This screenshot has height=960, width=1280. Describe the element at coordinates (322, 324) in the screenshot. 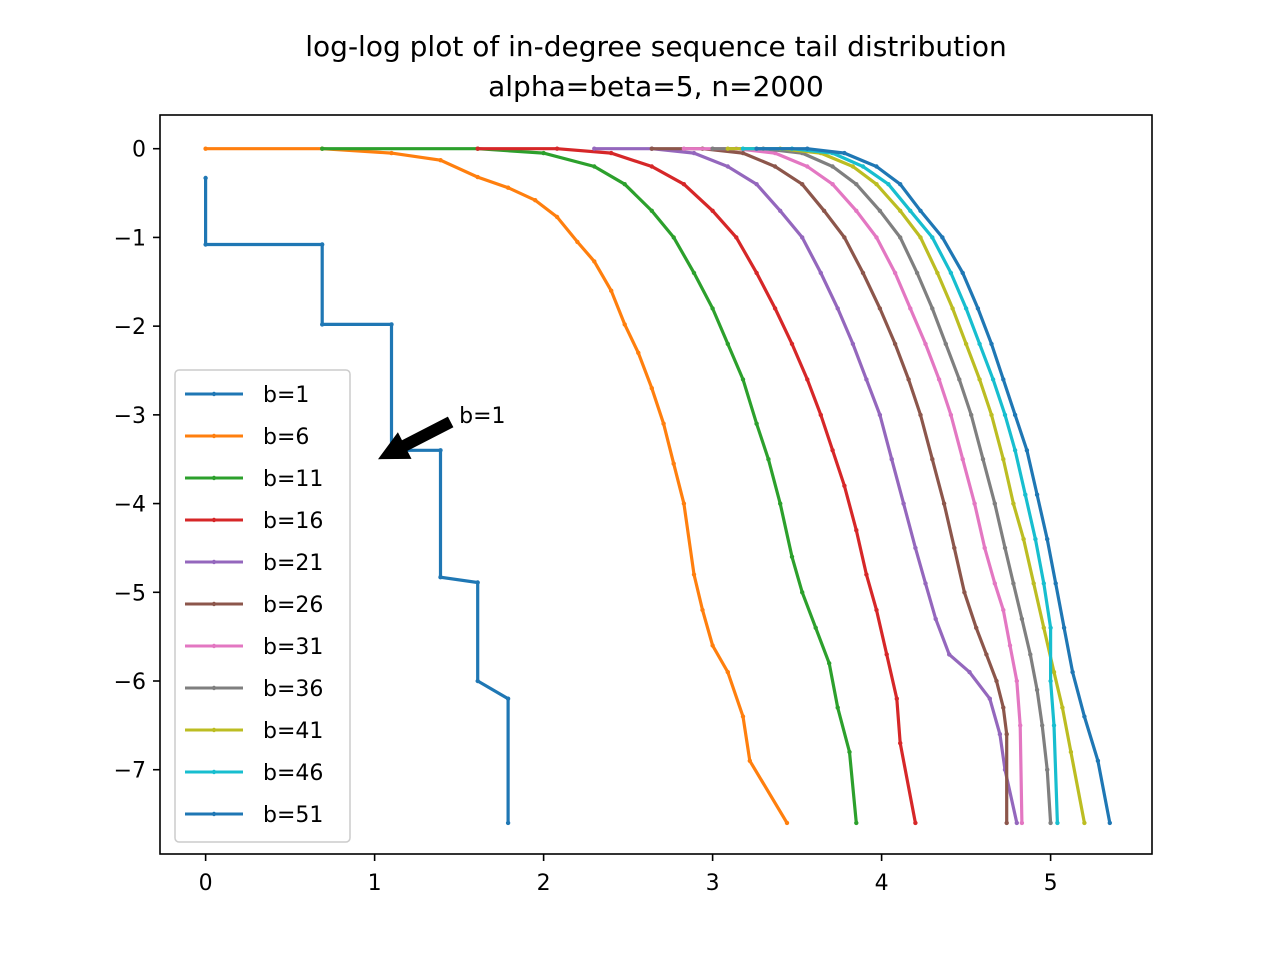

I see `data-point-b=1-3` at that location.